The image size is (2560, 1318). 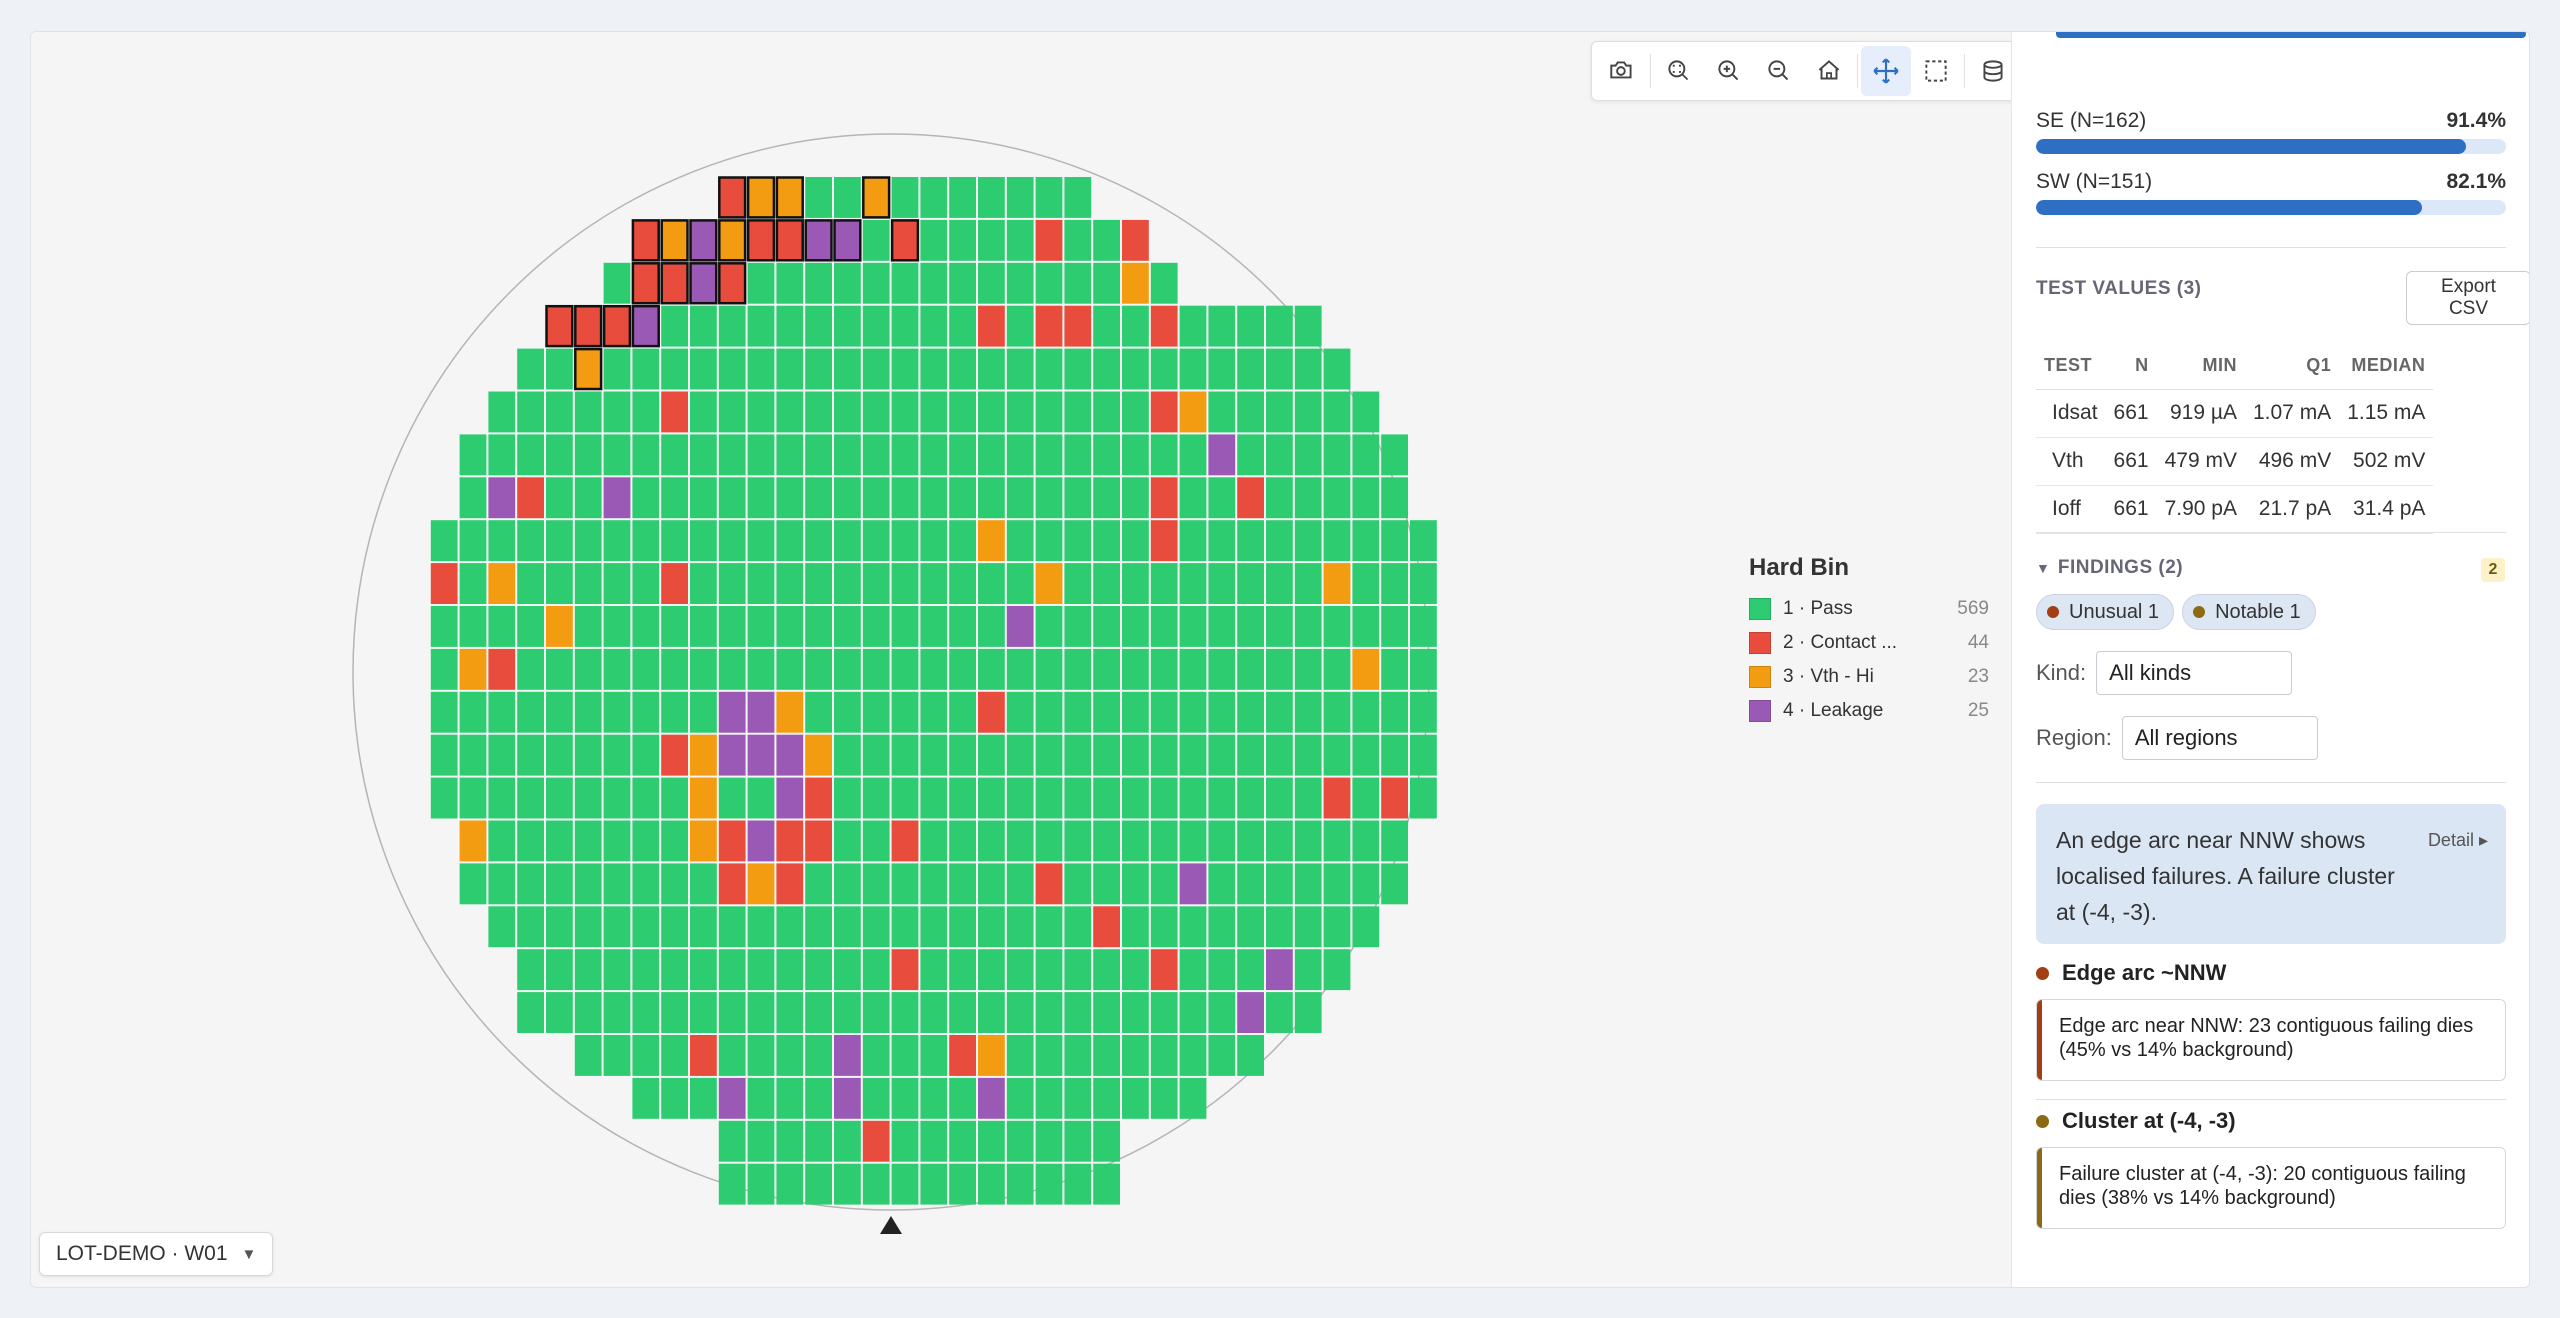 What do you see at coordinates (1993, 71) in the screenshot?
I see `layers-button` at bounding box center [1993, 71].